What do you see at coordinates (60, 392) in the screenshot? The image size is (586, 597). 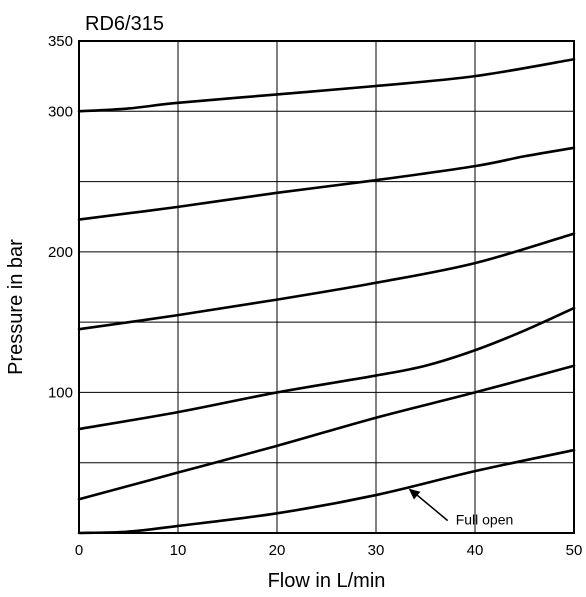 I see `y-tick-label: 100` at bounding box center [60, 392].